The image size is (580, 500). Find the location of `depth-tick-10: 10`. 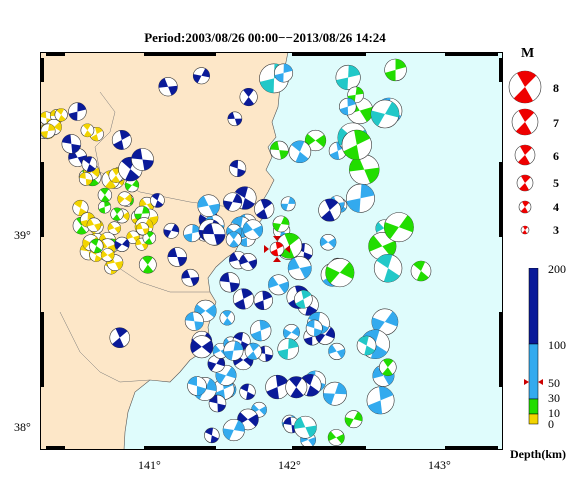

depth-tick-10: 10 is located at coordinates (554, 413).